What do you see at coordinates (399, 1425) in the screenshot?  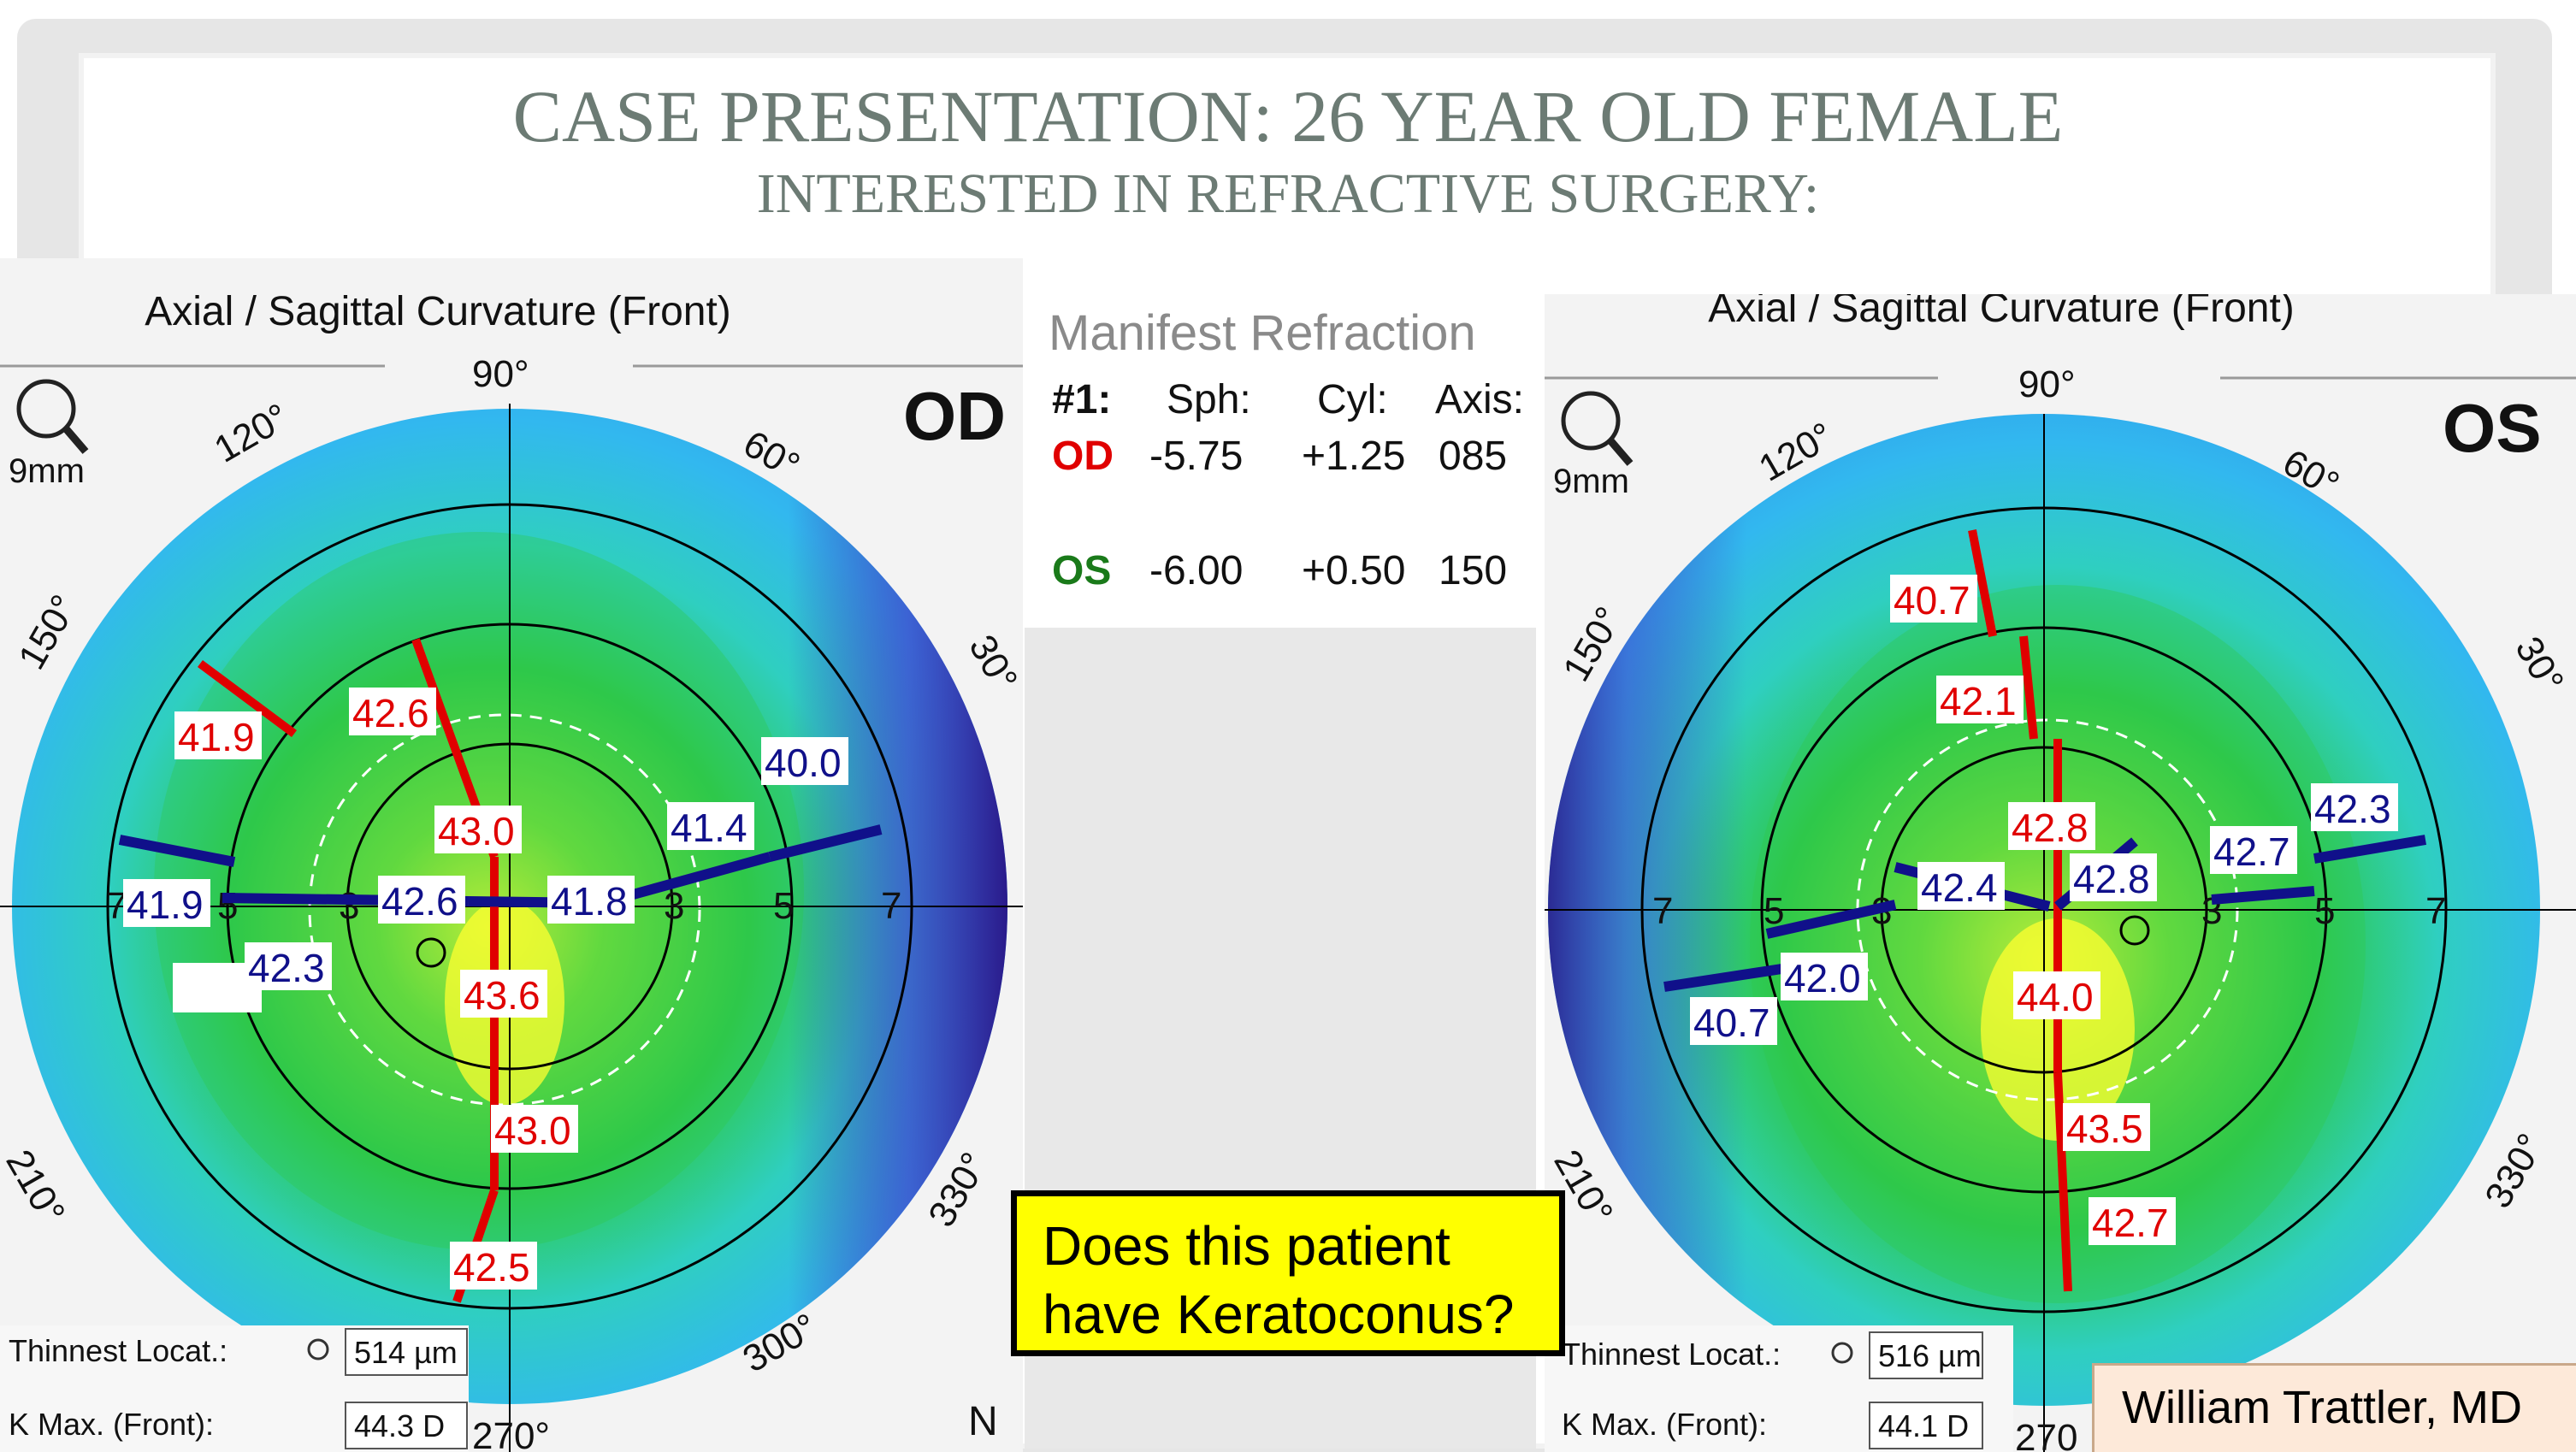 I see `kmax-value: 44.3 D` at bounding box center [399, 1425].